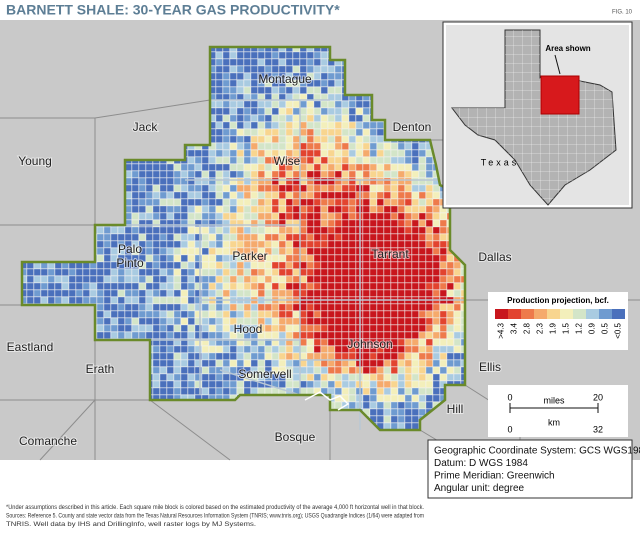 The height and width of the screenshot is (533, 640). What do you see at coordinates (248, 329) in the screenshot?
I see `county-label: Hood` at bounding box center [248, 329].